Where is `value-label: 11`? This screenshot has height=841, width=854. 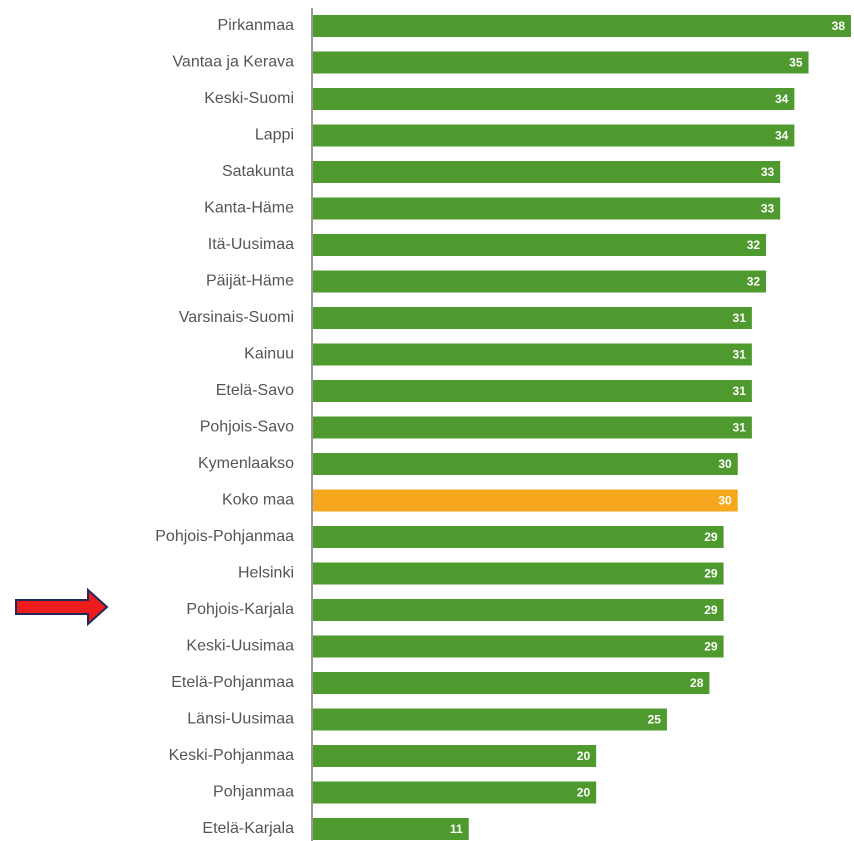
value-label: 11 is located at coordinates (456, 829).